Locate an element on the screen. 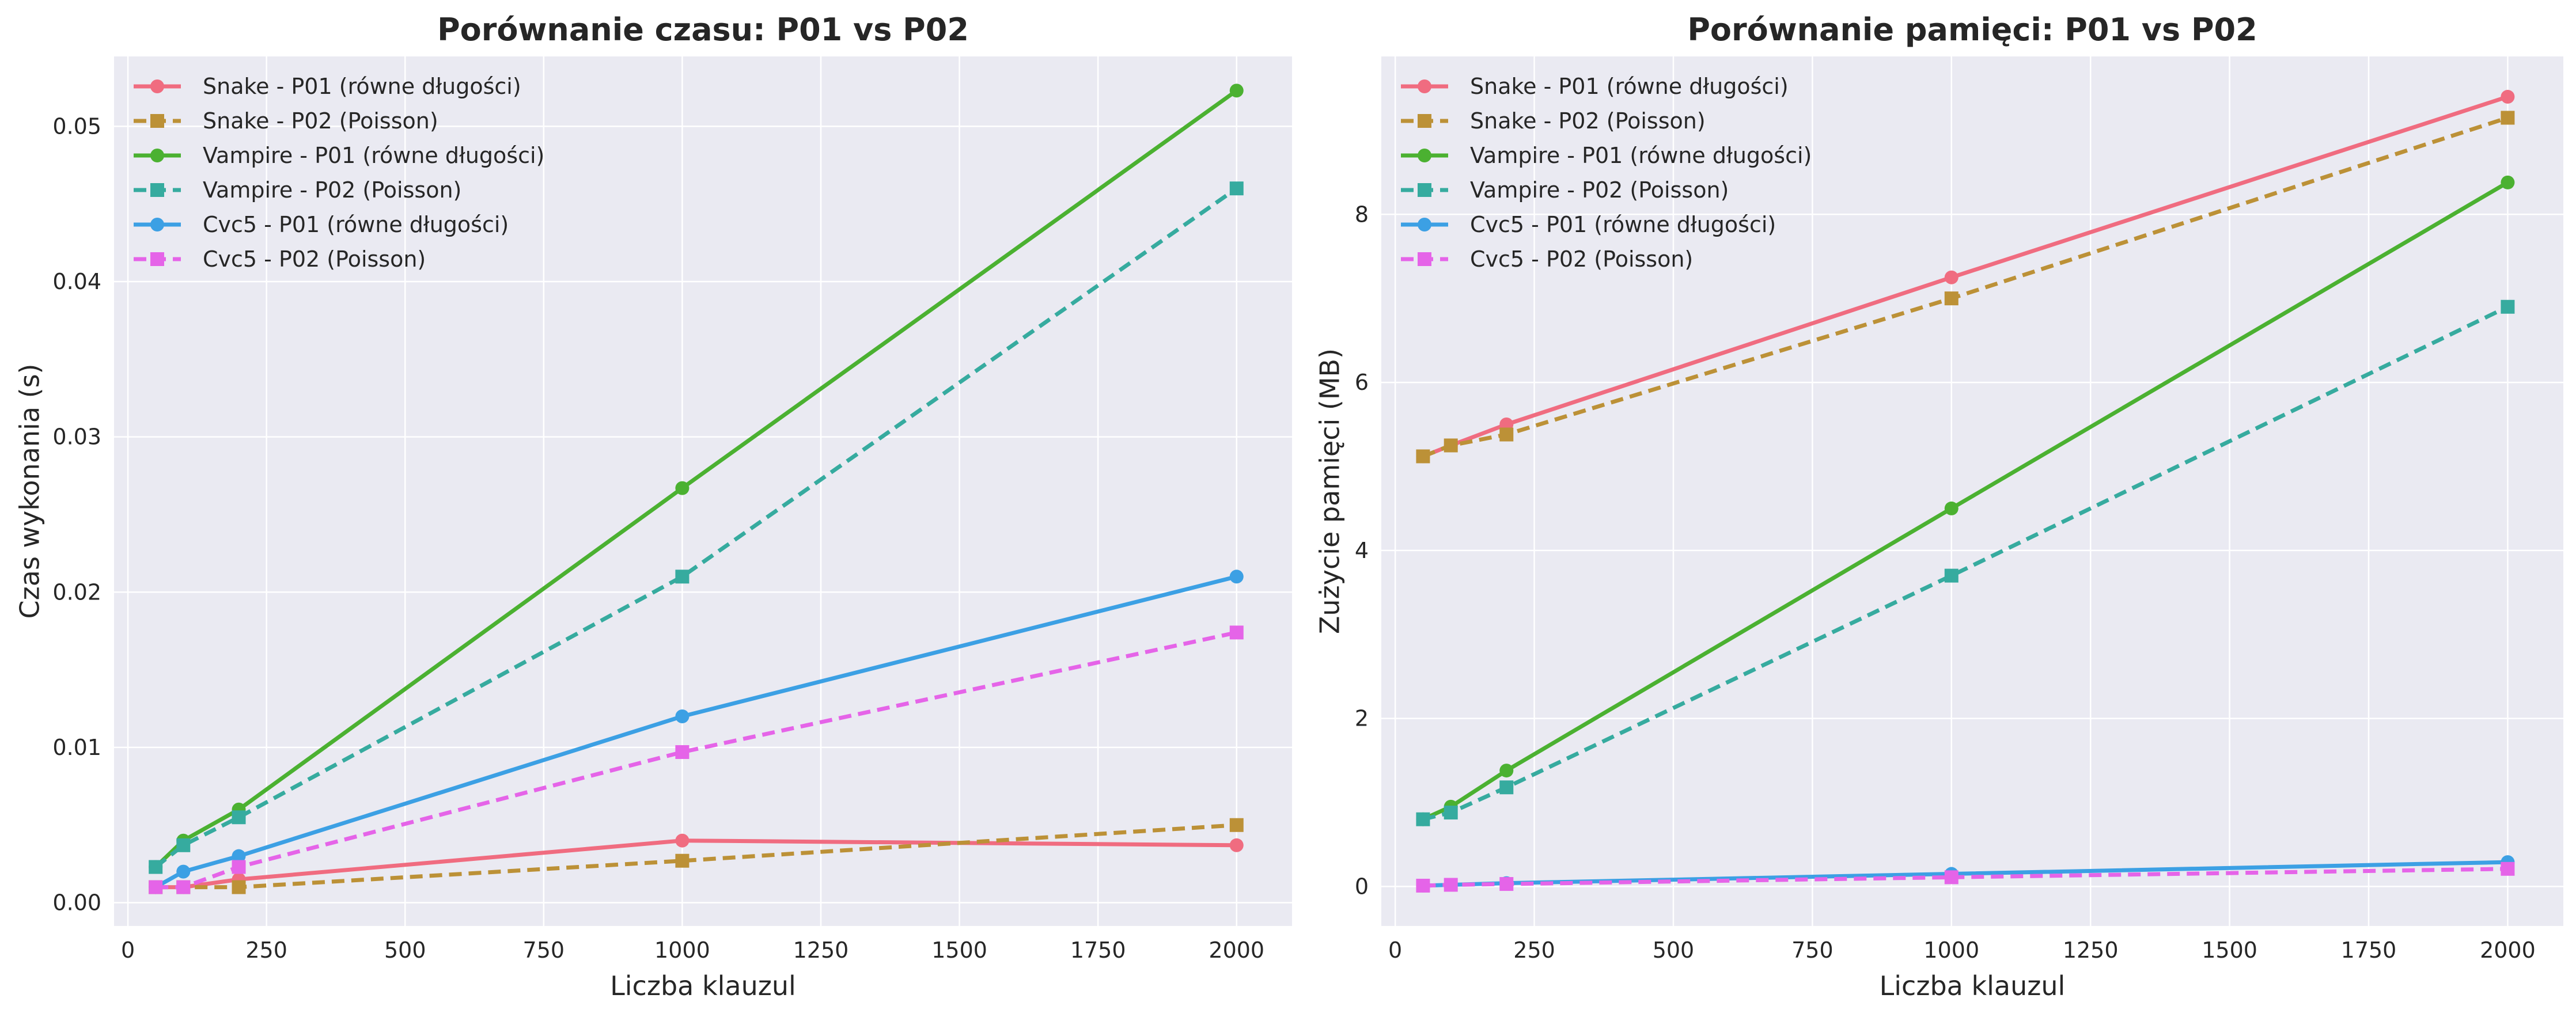  y-tick-label: 0.04 is located at coordinates (76, 281).